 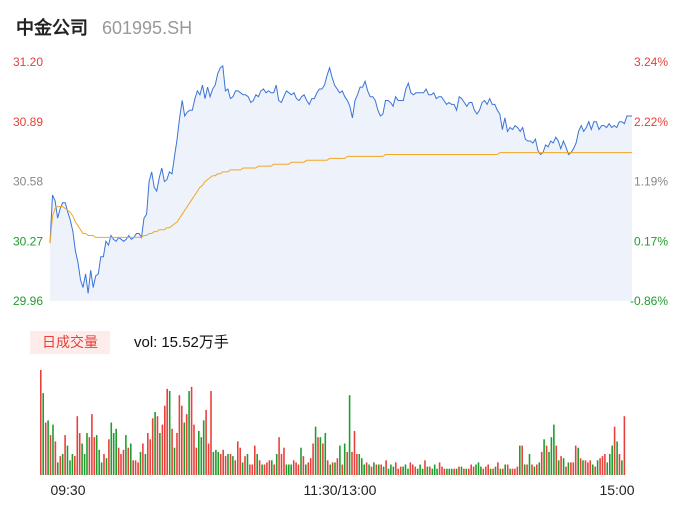 I want to click on stock-header: 中金公司 601995.SH, so click(x=104, y=26).